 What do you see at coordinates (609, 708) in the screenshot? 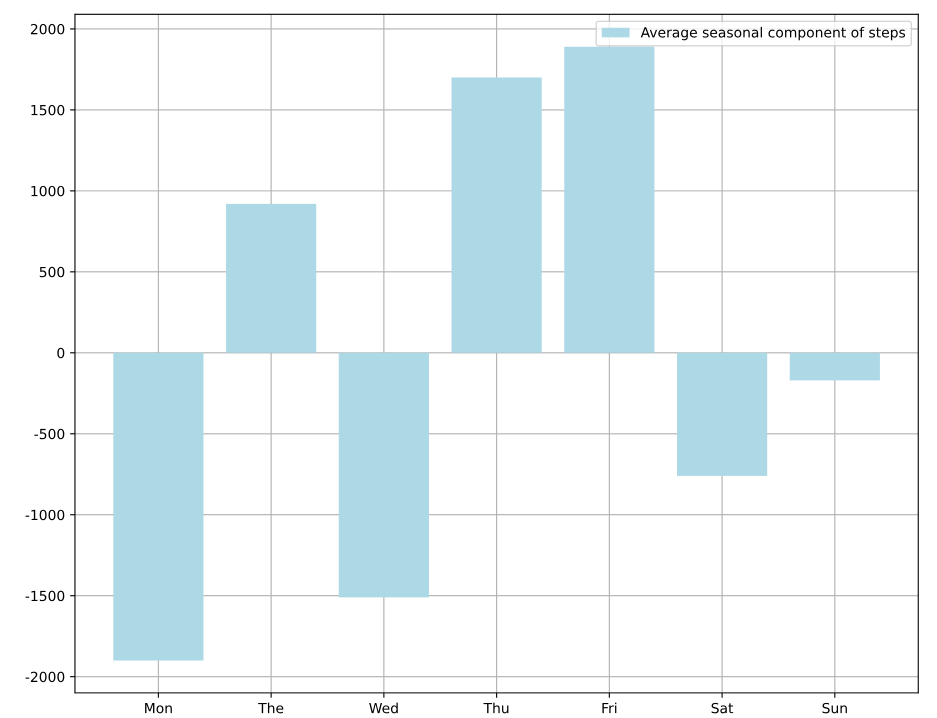
I see `x-tick-label: Fri` at bounding box center [609, 708].